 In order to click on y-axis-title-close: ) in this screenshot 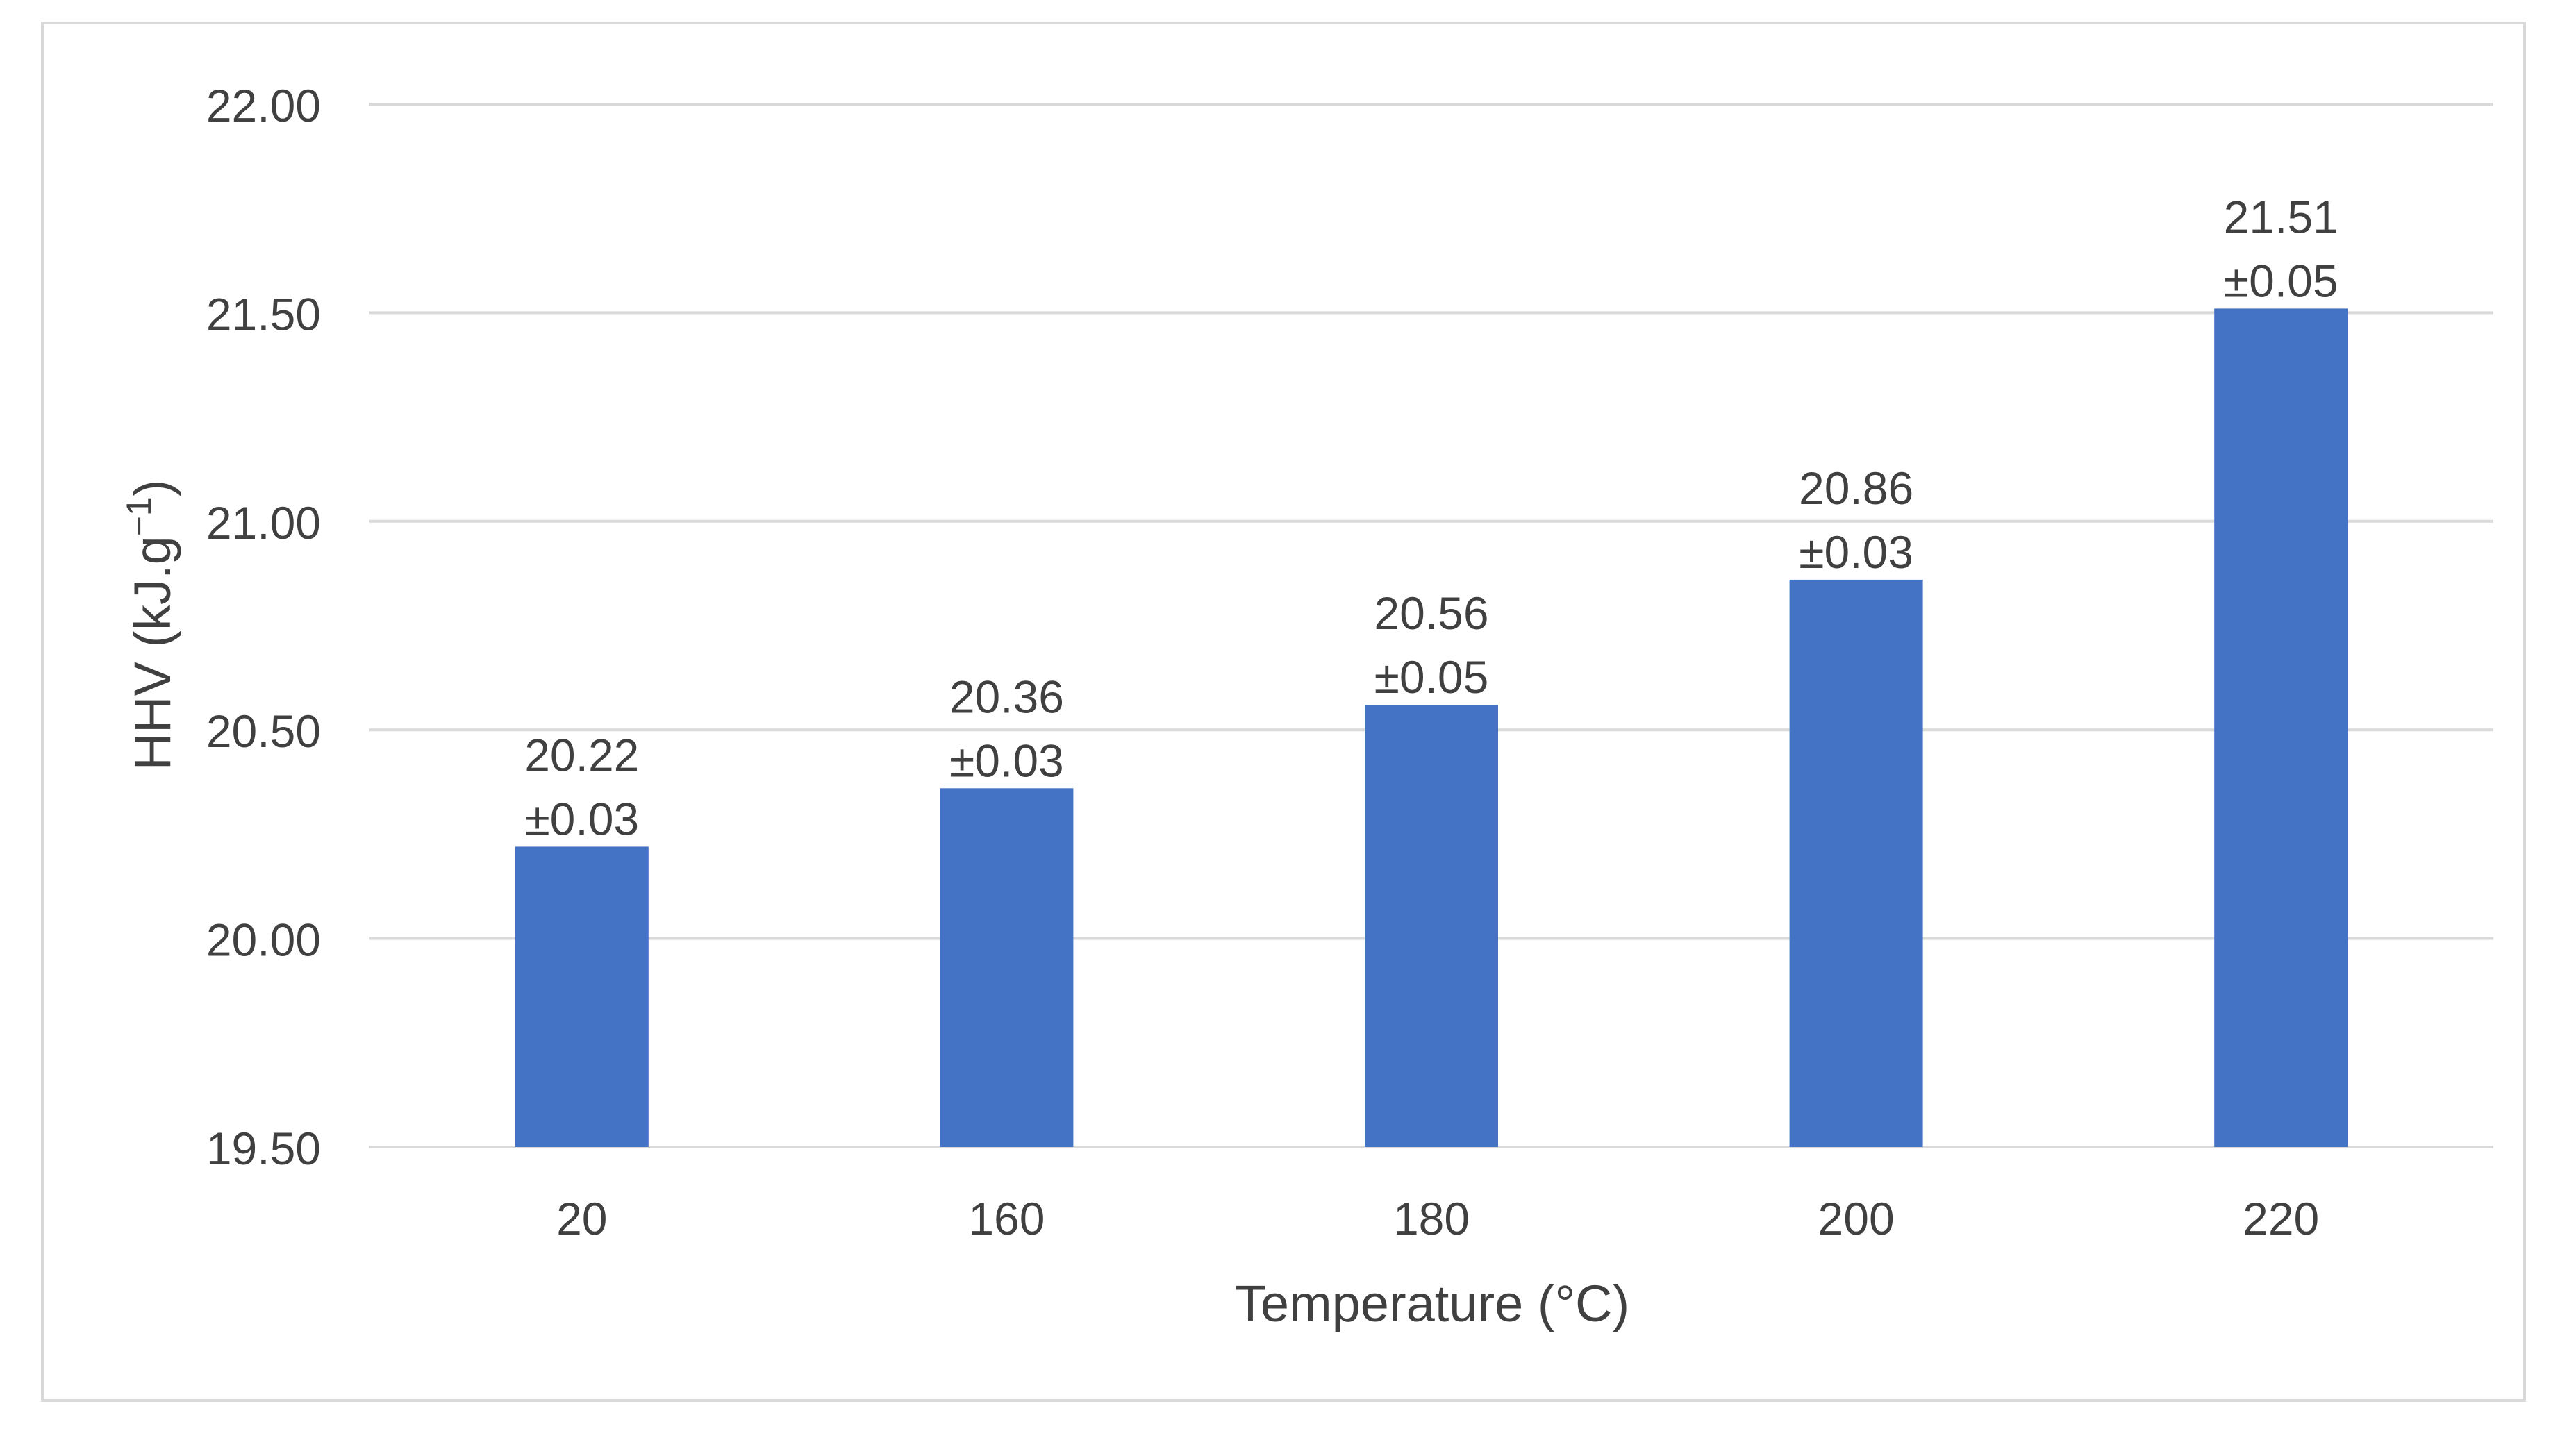, I will do `click(152, 488)`.